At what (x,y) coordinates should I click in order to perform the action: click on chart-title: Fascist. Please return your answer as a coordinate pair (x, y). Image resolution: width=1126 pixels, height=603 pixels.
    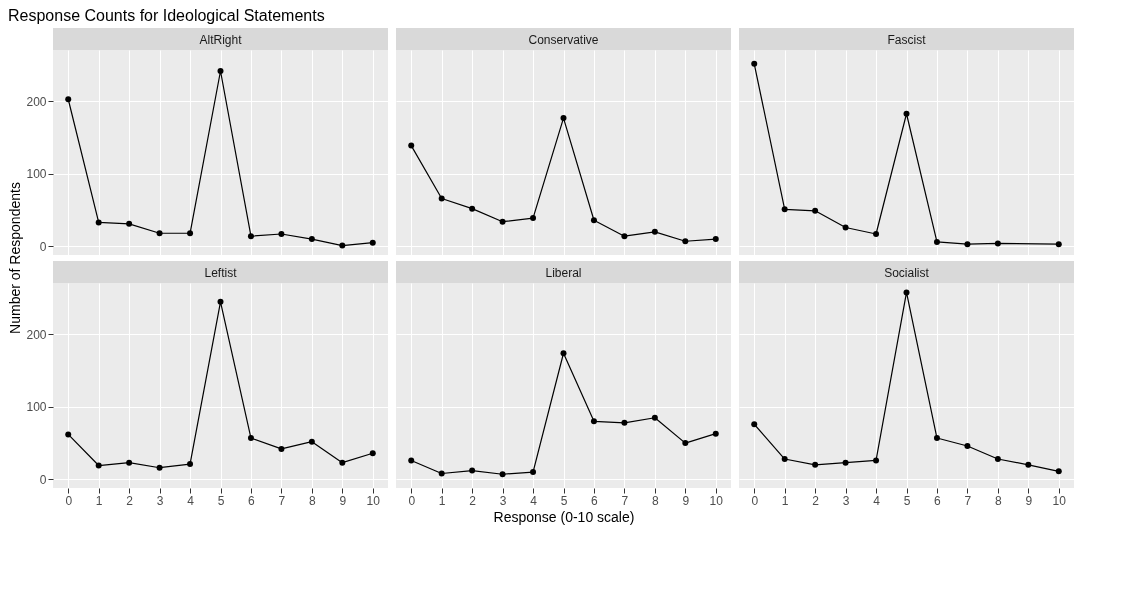
    Looking at the image, I should click on (907, 40).